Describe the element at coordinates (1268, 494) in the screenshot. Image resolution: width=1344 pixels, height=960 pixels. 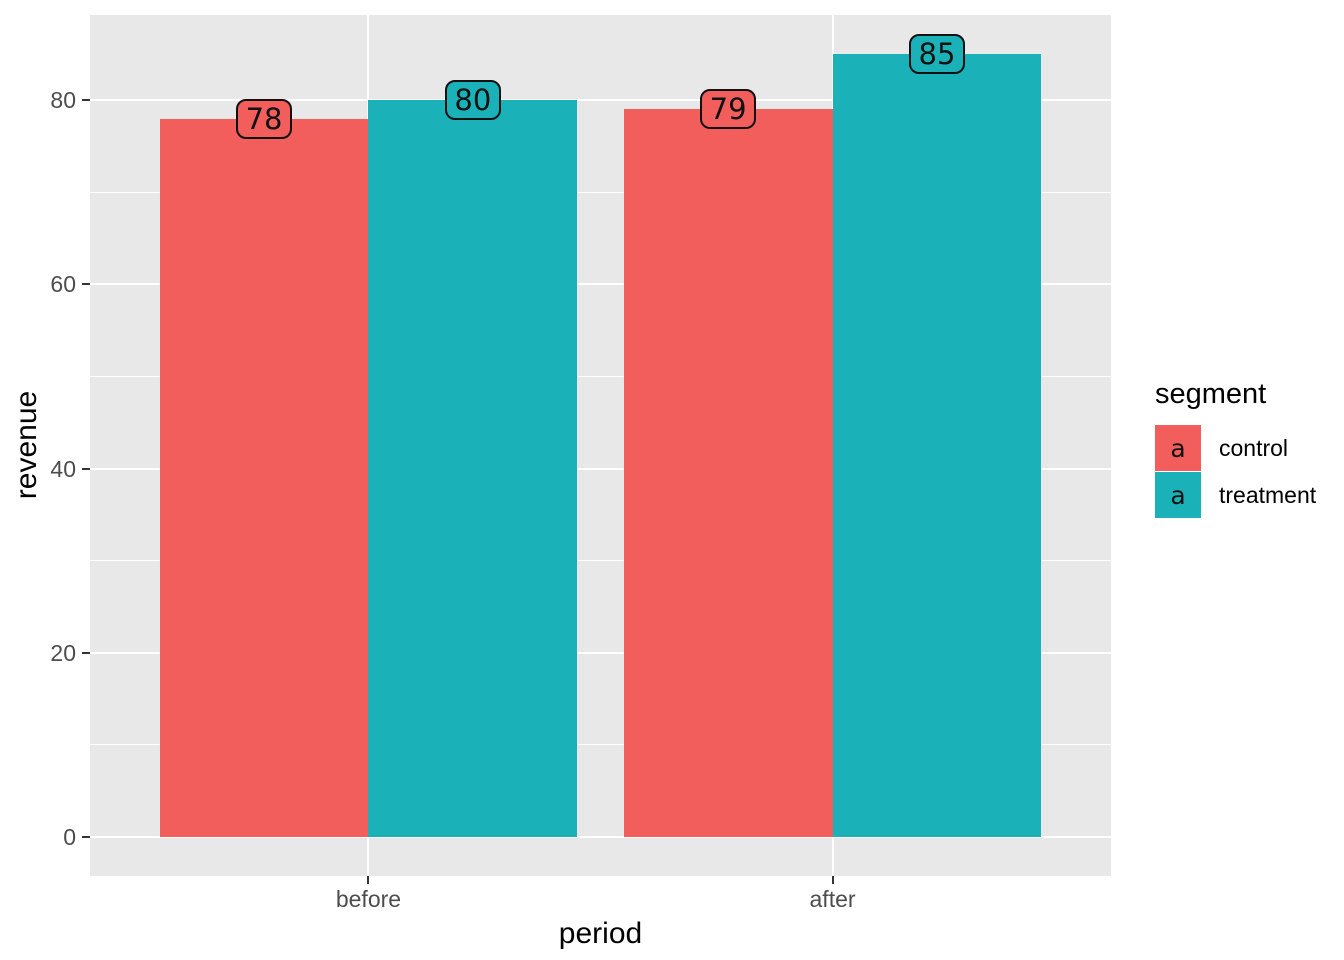
I see `legend-label-treatment: treatment` at that location.